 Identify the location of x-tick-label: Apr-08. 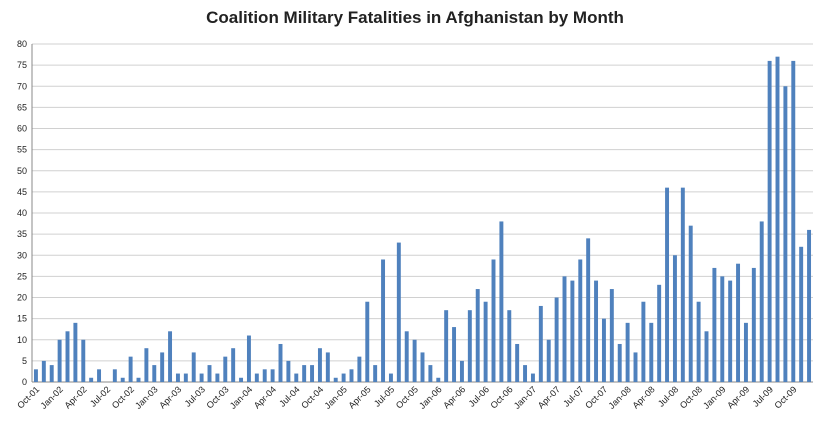
(644, 397).